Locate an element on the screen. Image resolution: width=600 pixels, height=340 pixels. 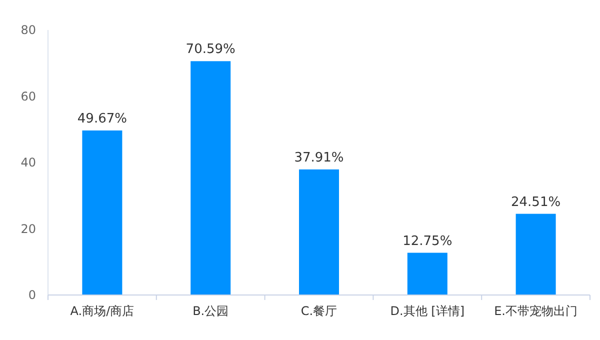
y-tick-label: 40 is located at coordinates (28, 163).